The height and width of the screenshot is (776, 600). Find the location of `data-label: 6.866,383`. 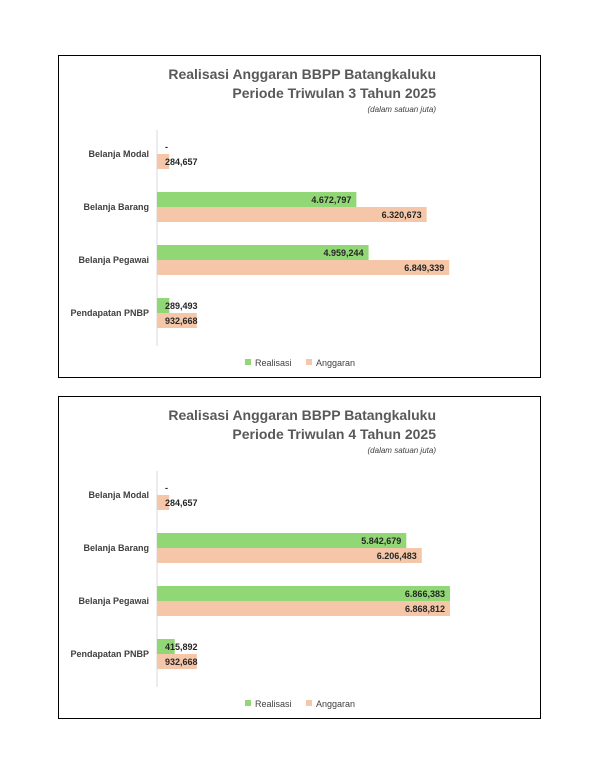

data-label: 6.866,383 is located at coordinates (425, 594).